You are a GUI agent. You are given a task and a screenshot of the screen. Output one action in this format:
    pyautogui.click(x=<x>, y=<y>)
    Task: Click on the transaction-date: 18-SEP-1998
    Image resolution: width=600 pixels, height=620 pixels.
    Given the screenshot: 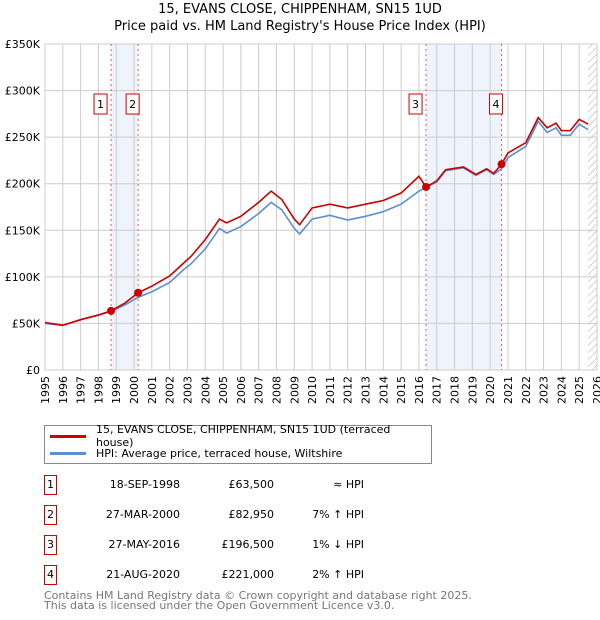 What is the action you would take?
    pyautogui.click(x=144, y=484)
    